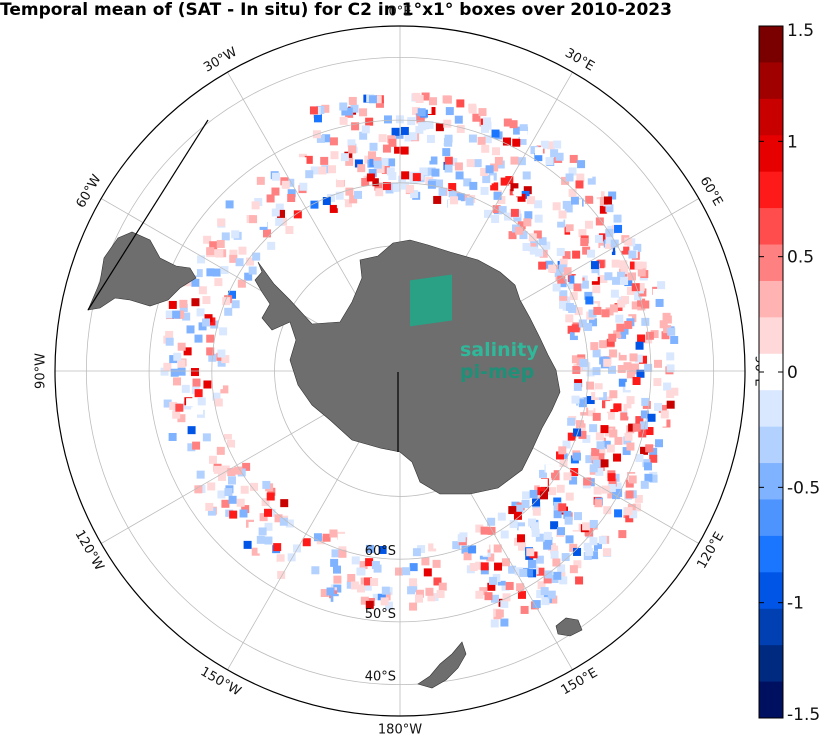  Describe the element at coordinates (142, 271) in the screenshot. I see `south-america-landmass` at that location.